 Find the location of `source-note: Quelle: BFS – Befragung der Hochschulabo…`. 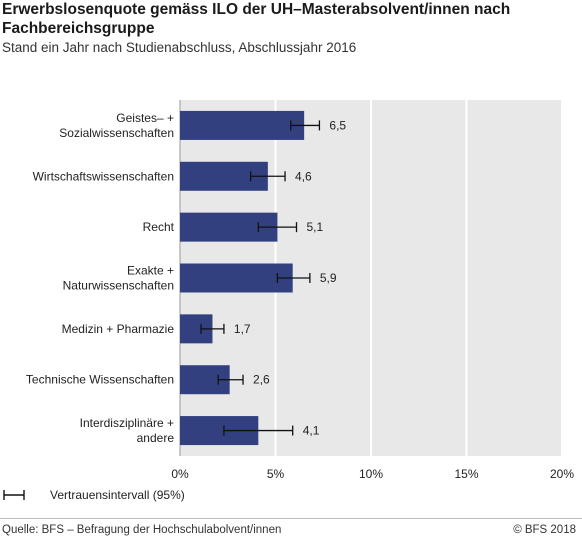

source-note: Quelle: BFS – Befragung der Hochschulabo… is located at coordinates (142, 530).